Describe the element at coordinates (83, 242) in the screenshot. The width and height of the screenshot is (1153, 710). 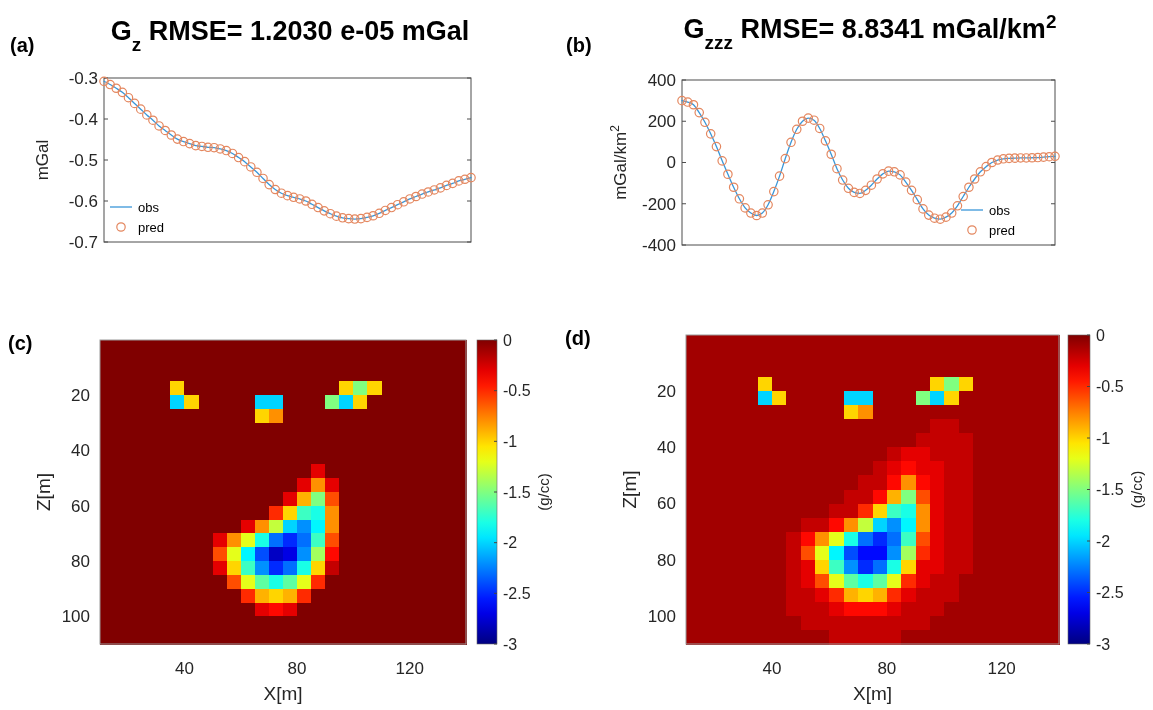
I see `y-tick-label: -0.7` at that location.